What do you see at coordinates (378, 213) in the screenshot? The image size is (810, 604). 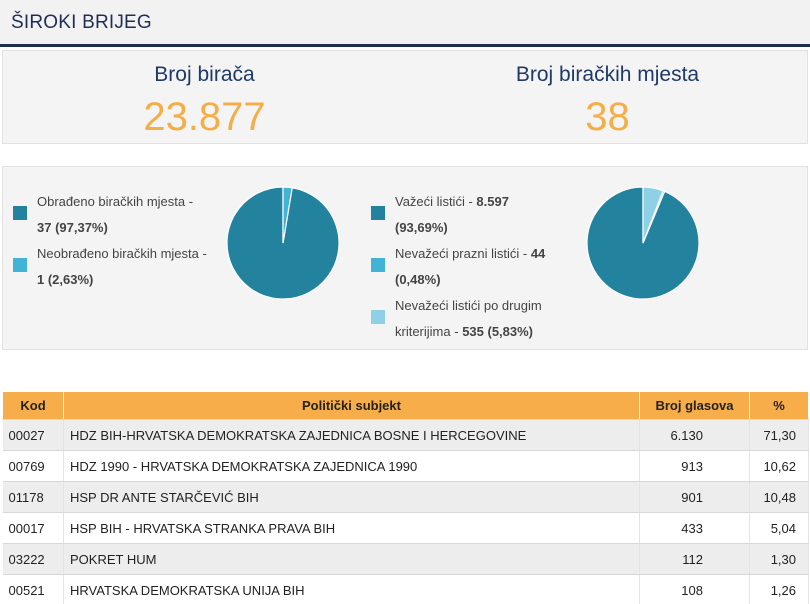 I see `legend-swatch-valid` at bounding box center [378, 213].